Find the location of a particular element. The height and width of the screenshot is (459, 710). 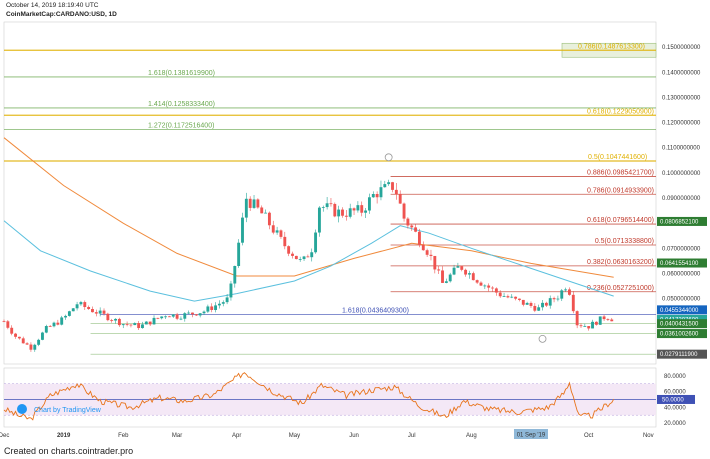

x-tick-label: Dec is located at coordinates (4, 436).